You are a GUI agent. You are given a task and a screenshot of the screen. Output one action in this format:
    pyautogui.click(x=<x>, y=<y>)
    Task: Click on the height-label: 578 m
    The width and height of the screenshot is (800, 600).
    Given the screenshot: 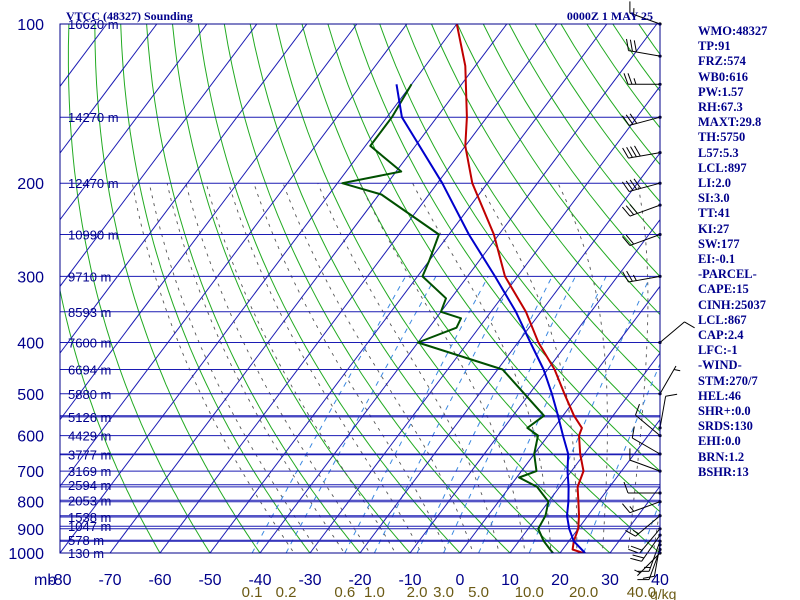 What is the action you would take?
    pyautogui.click(x=86, y=540)
    